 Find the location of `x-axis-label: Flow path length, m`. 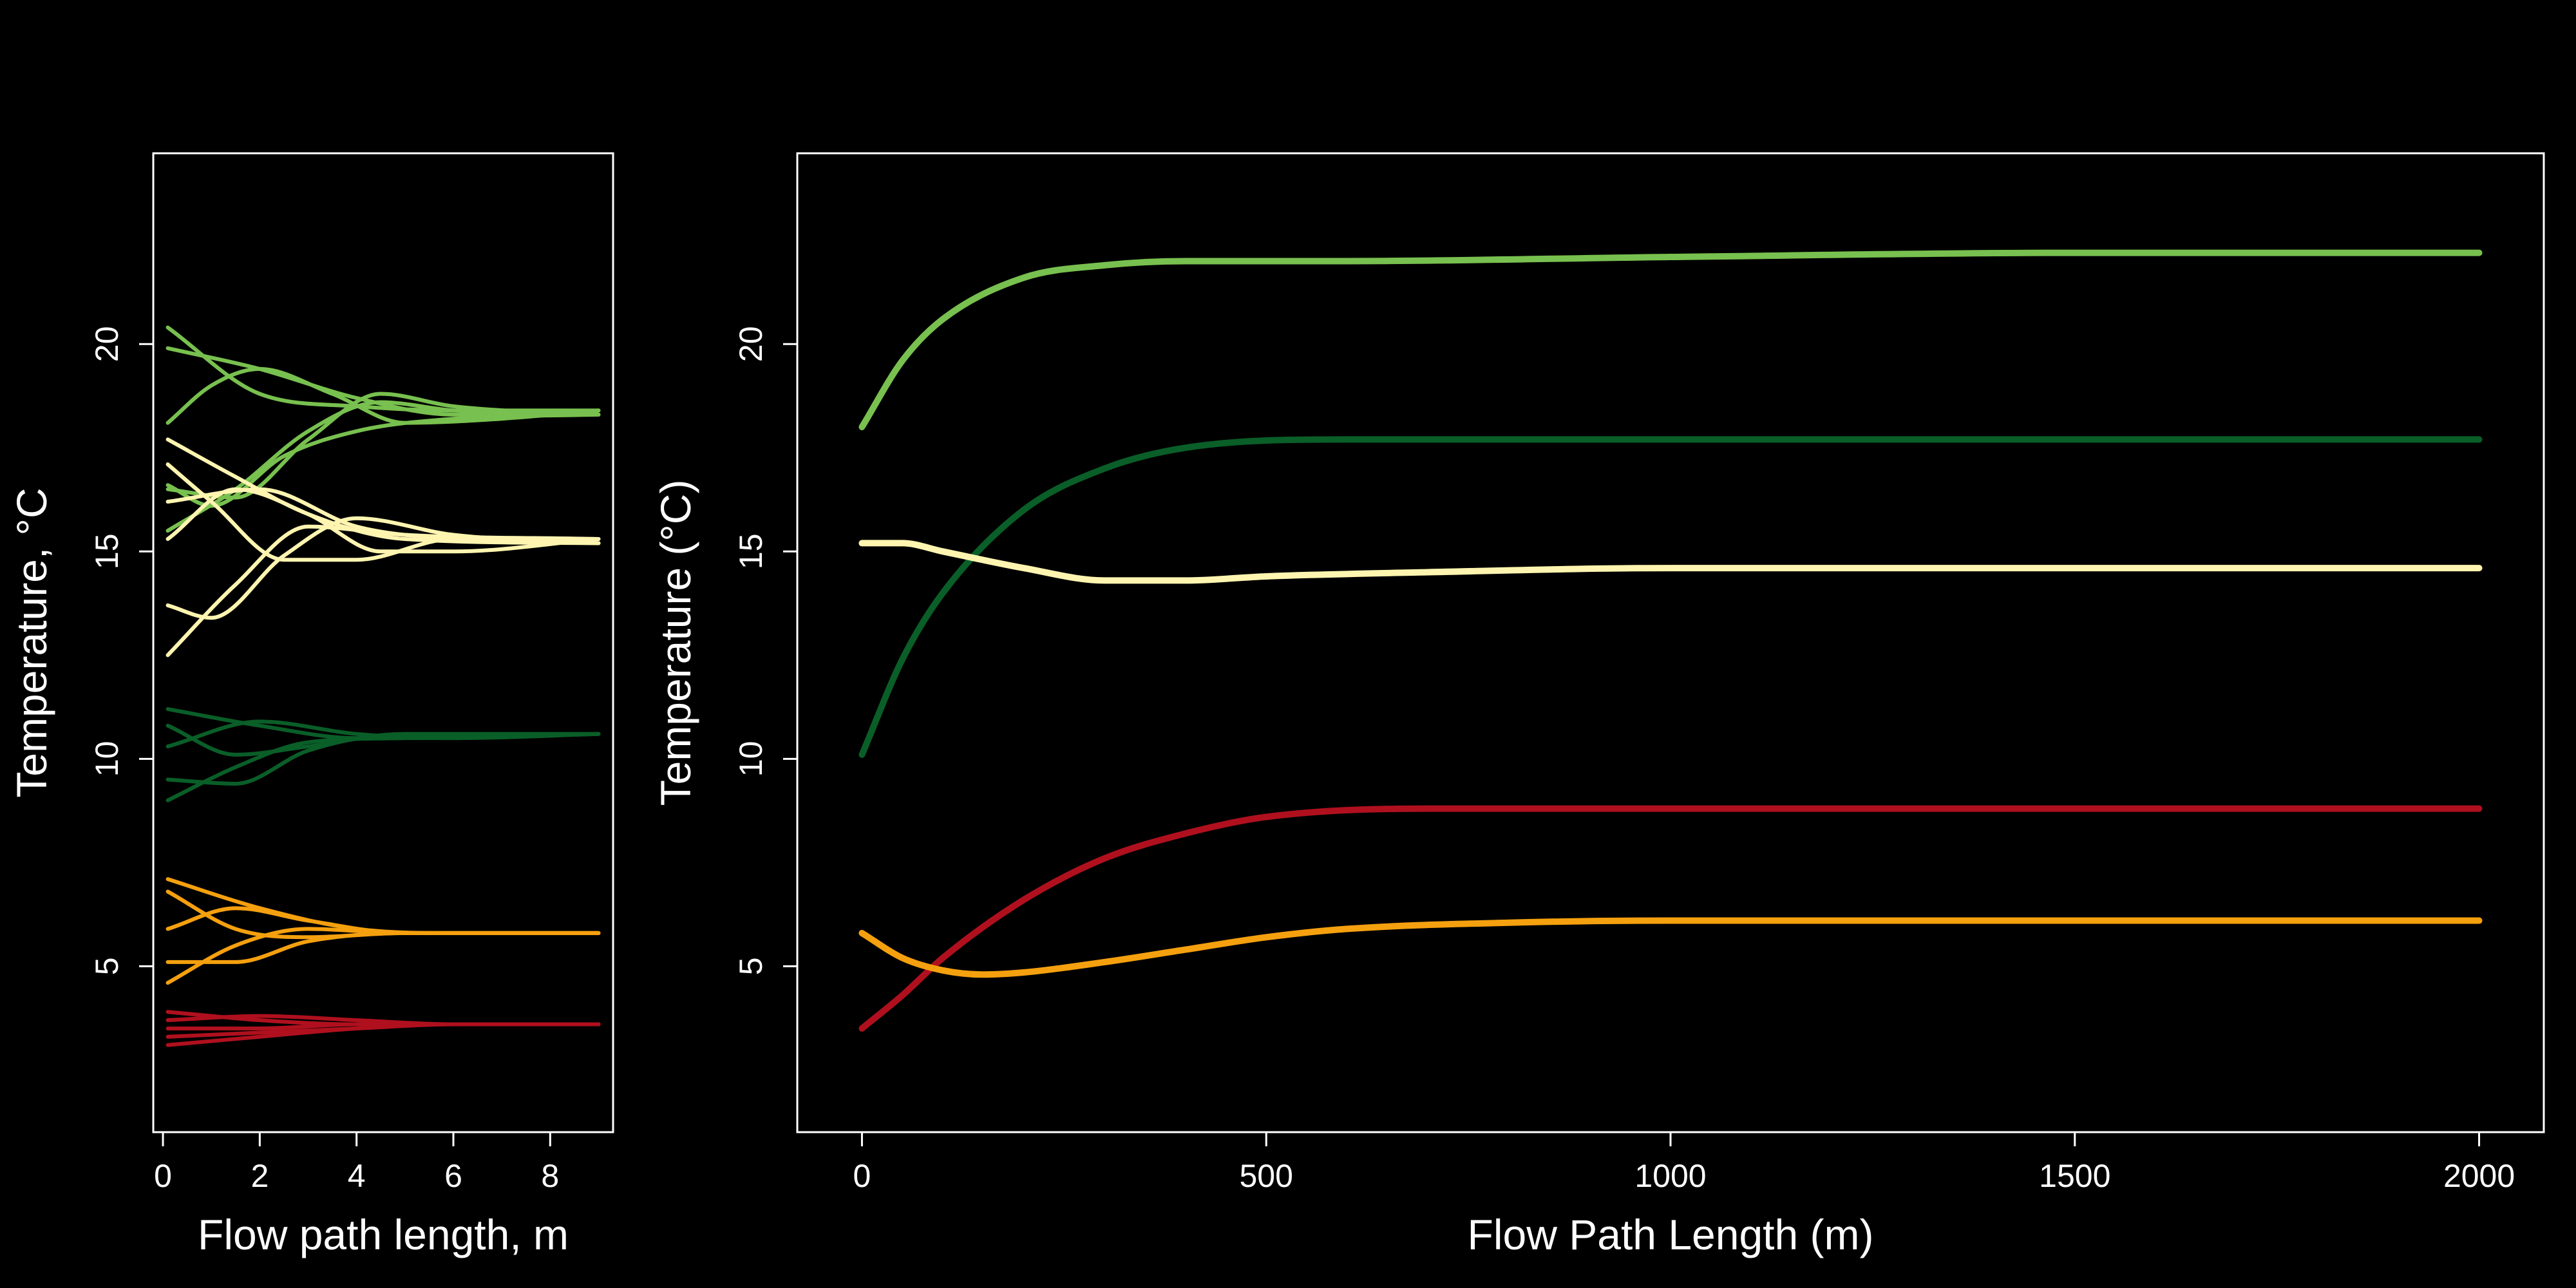

x-axis-label: Flow path length, m is located at coordinates (383, 1234).